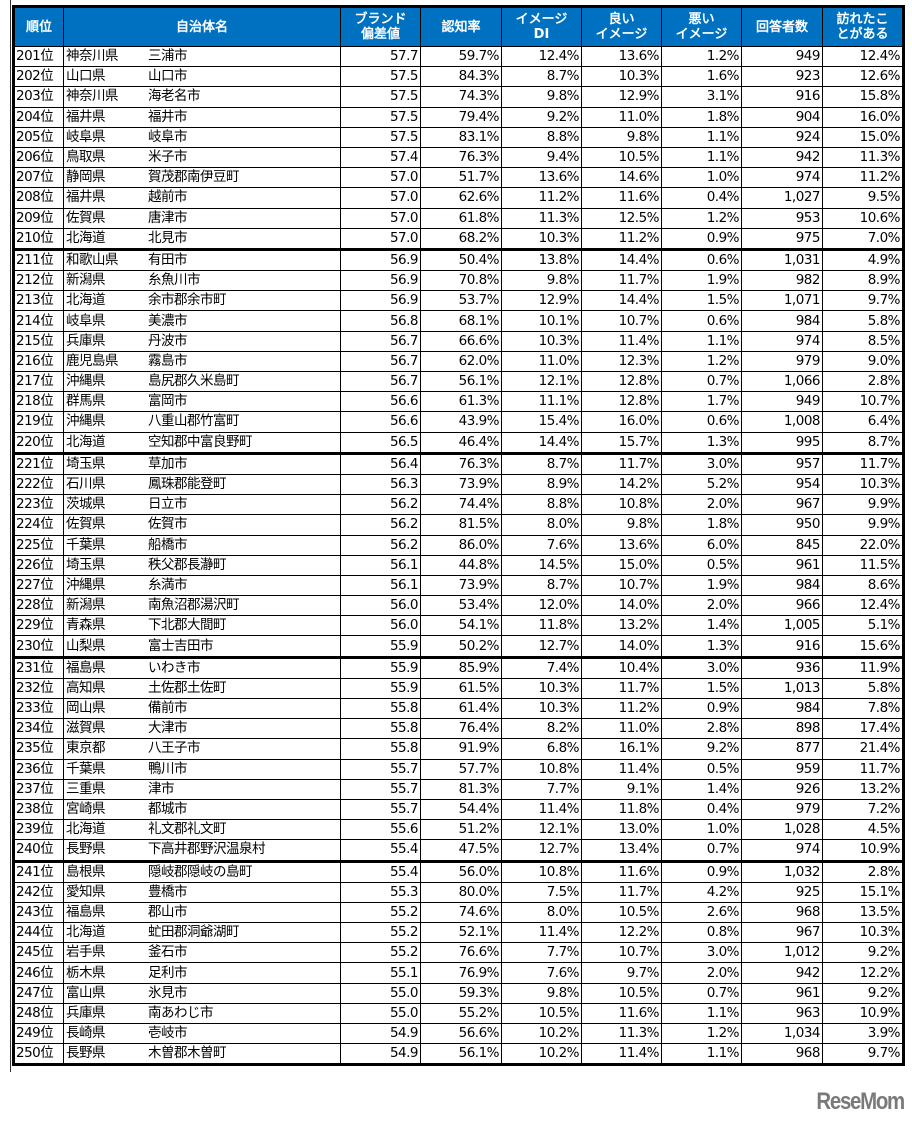 This screenshot has height=1126, width=912. Describe the element at coordinates (461, 667) in the screenshot. I see `awareness-cell: 85.9%` at that location.